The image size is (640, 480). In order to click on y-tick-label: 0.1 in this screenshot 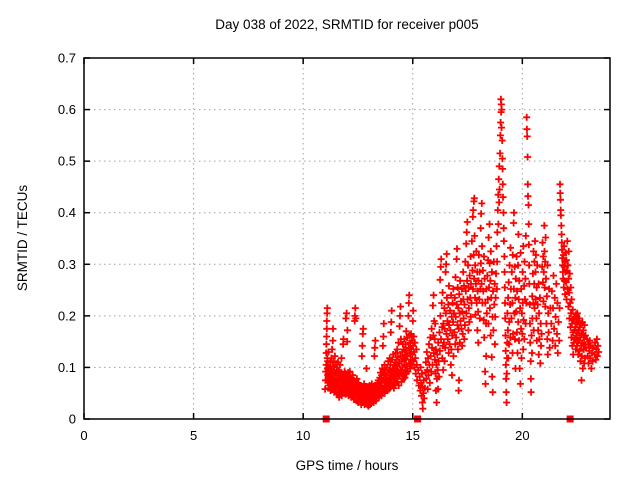, I will do `click(67, 367)`.